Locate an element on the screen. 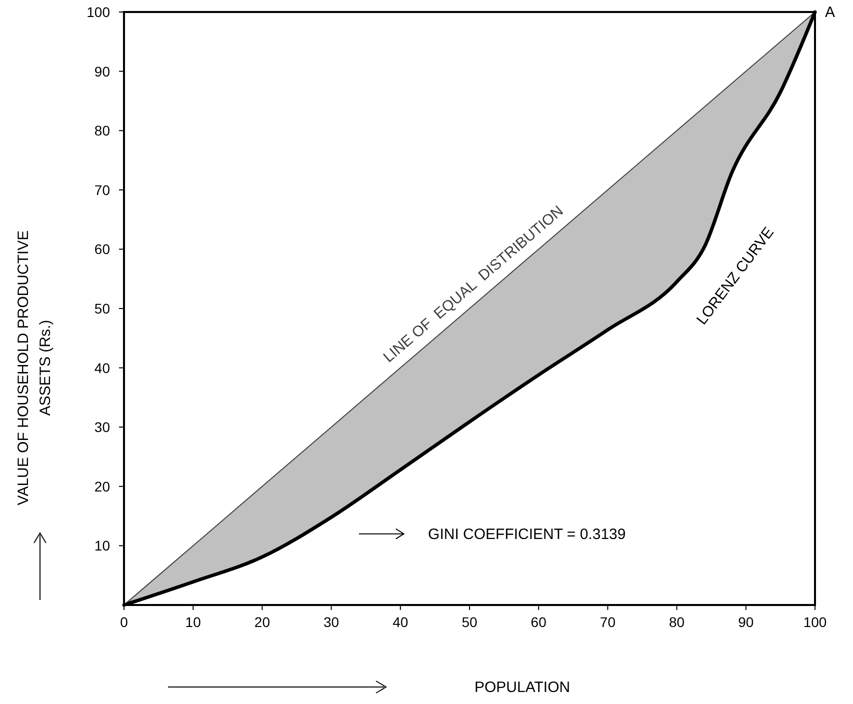 The height and width of the screenshot is (704, 853). x-tick-label: 20 is located at coordinates (262, 622).